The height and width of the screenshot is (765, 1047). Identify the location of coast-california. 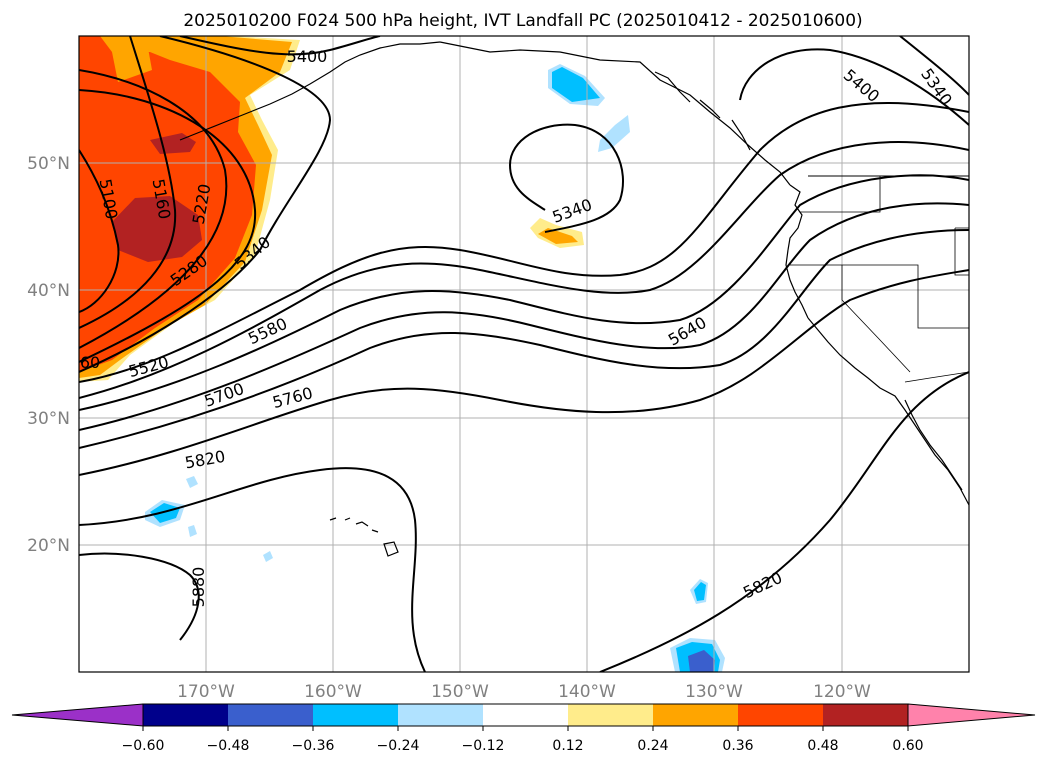
(888, 411).